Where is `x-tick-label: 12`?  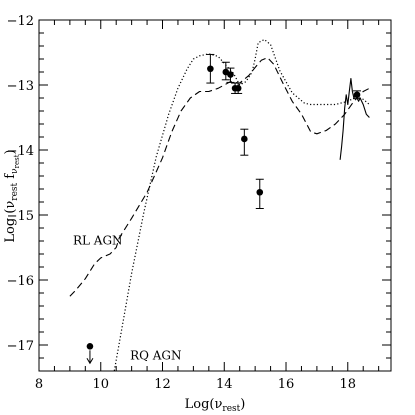 x-tick-label: 12 is located at coordinates (162, 384).